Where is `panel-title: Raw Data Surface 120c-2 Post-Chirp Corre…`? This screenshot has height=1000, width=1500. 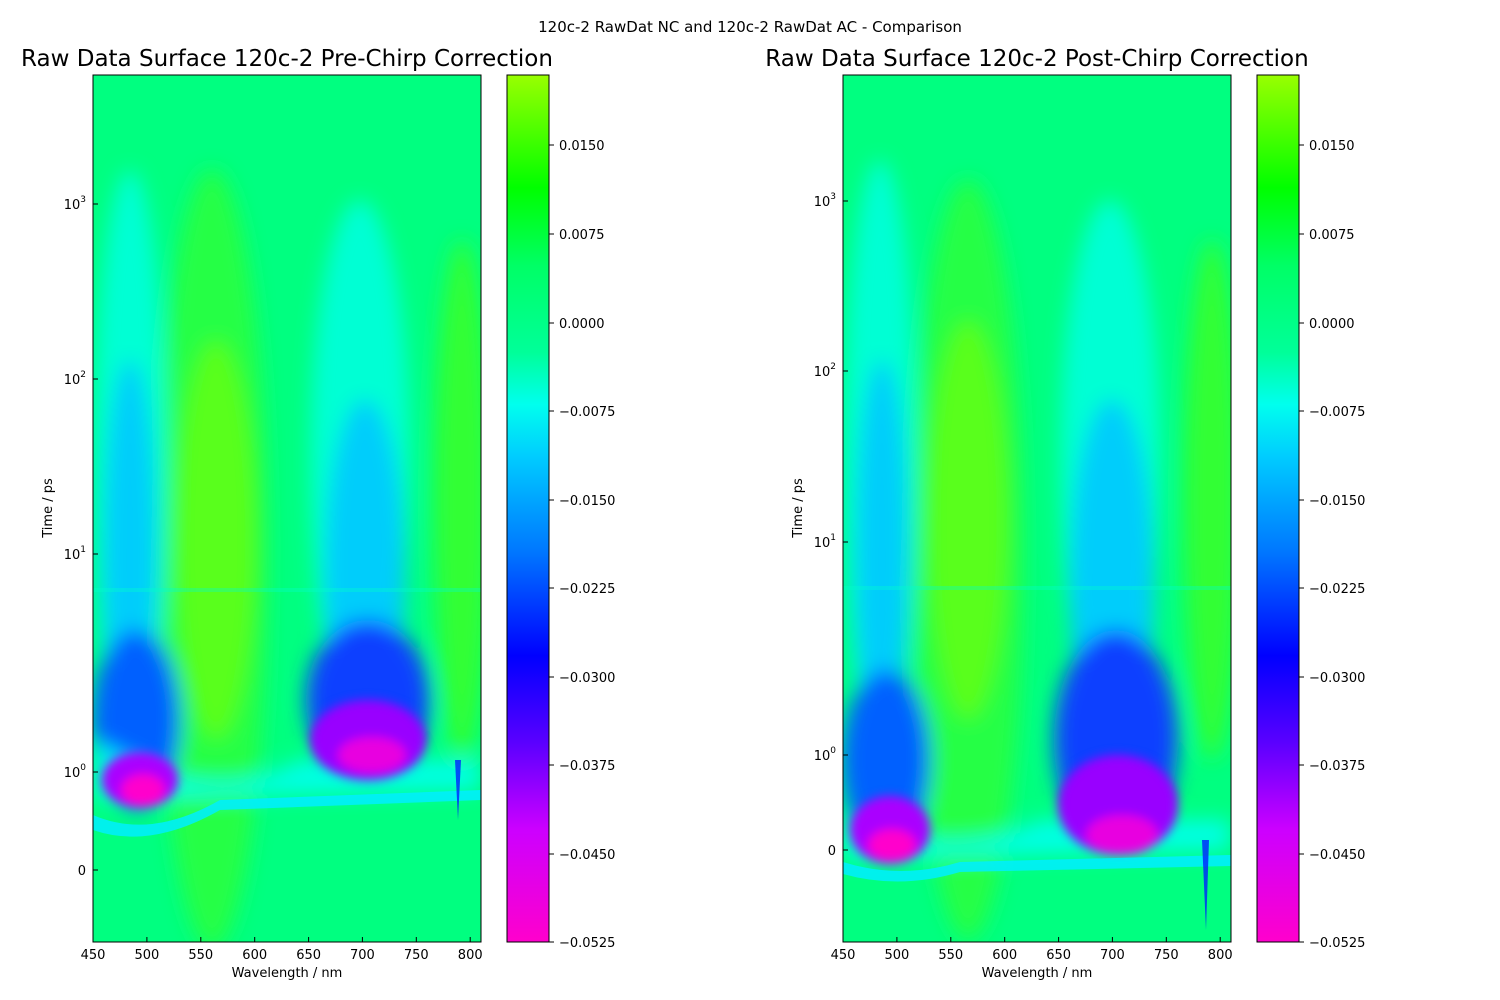
panel-title: Raw Data Surface 120c-2 Post-Chirp Corre… is located at coordinates (1036, 59).